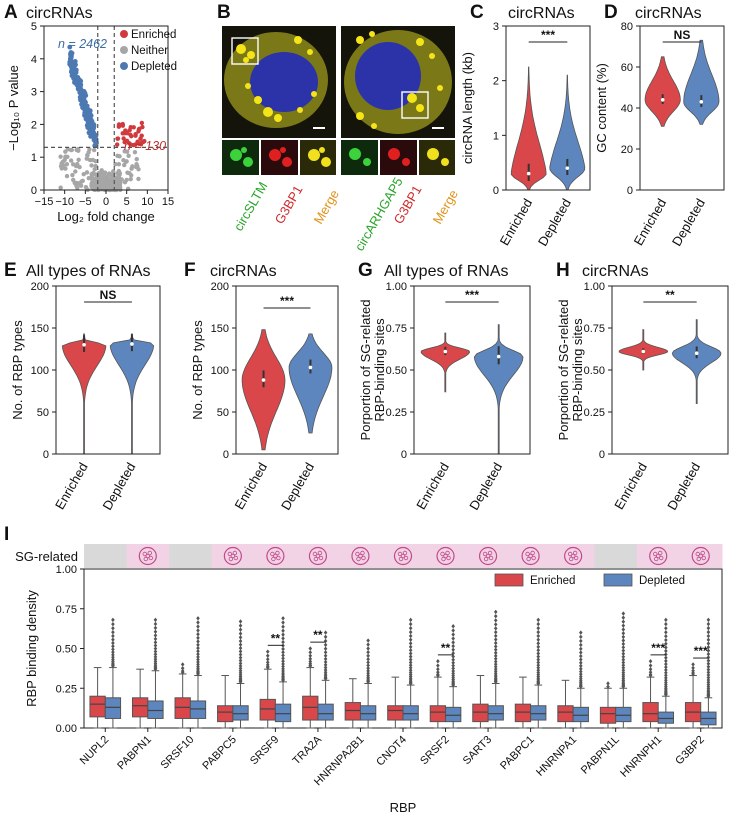  What do you see at coordinates (477, 12) in the screenshot?
I see `panel-label-c: C` at bounding box center [477, 12].